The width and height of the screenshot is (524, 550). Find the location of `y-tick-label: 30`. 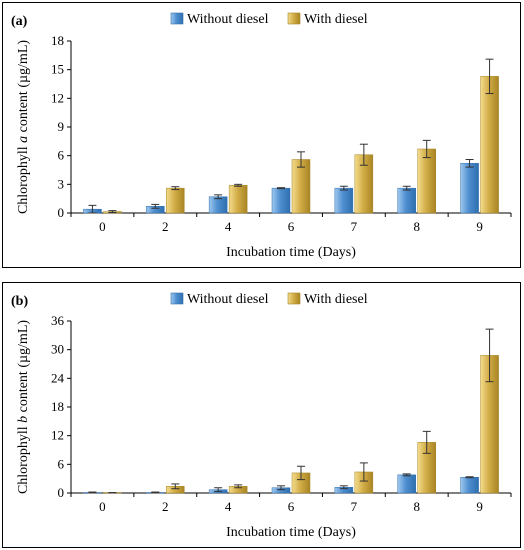

y-tick-label: 30 is located at coordinates (57, 349).